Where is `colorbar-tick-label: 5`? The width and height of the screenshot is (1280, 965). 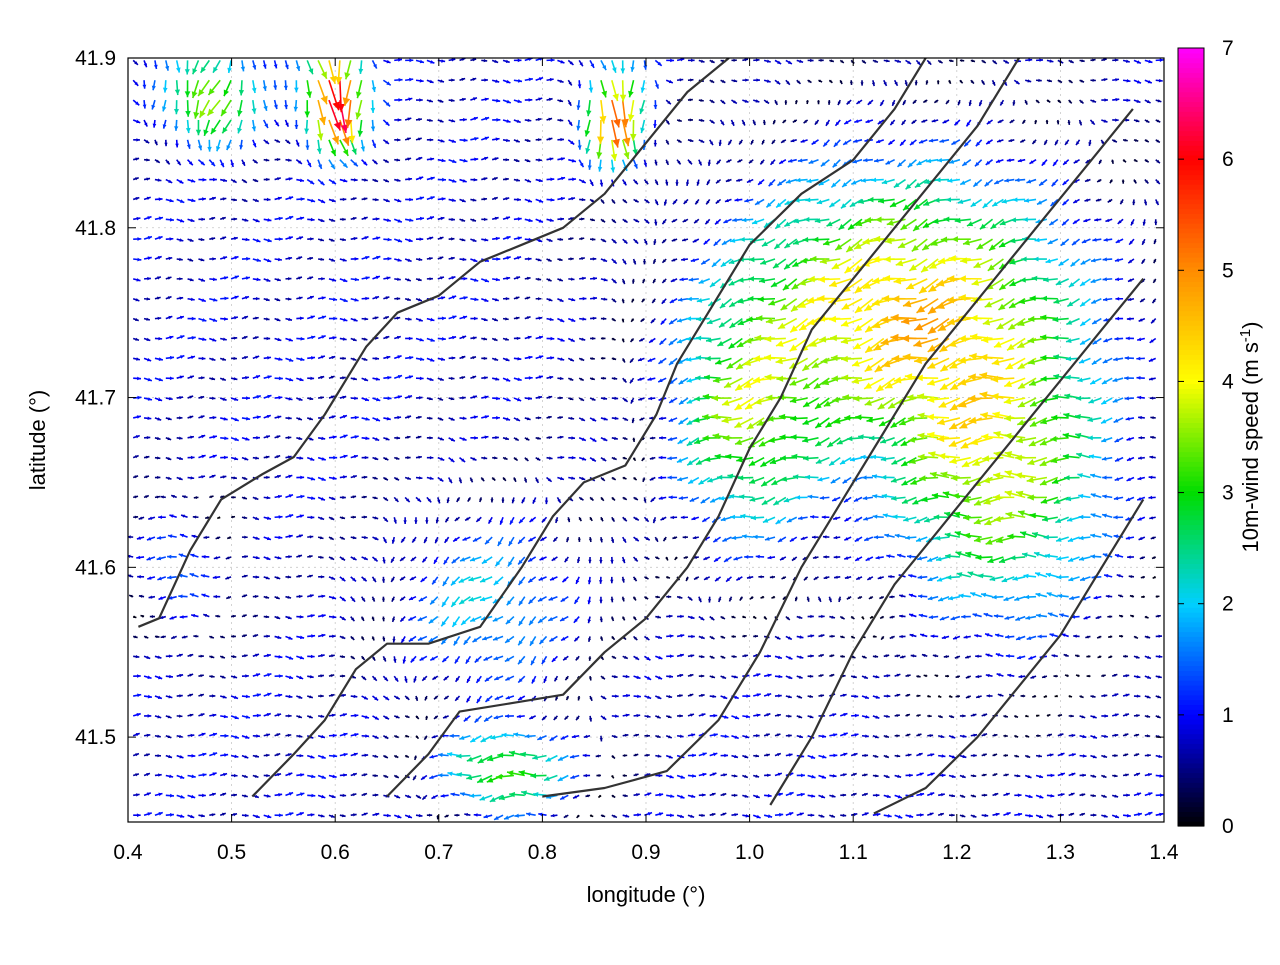 colorbar-tick-label: 5 is located at coordinates (1228, 270).